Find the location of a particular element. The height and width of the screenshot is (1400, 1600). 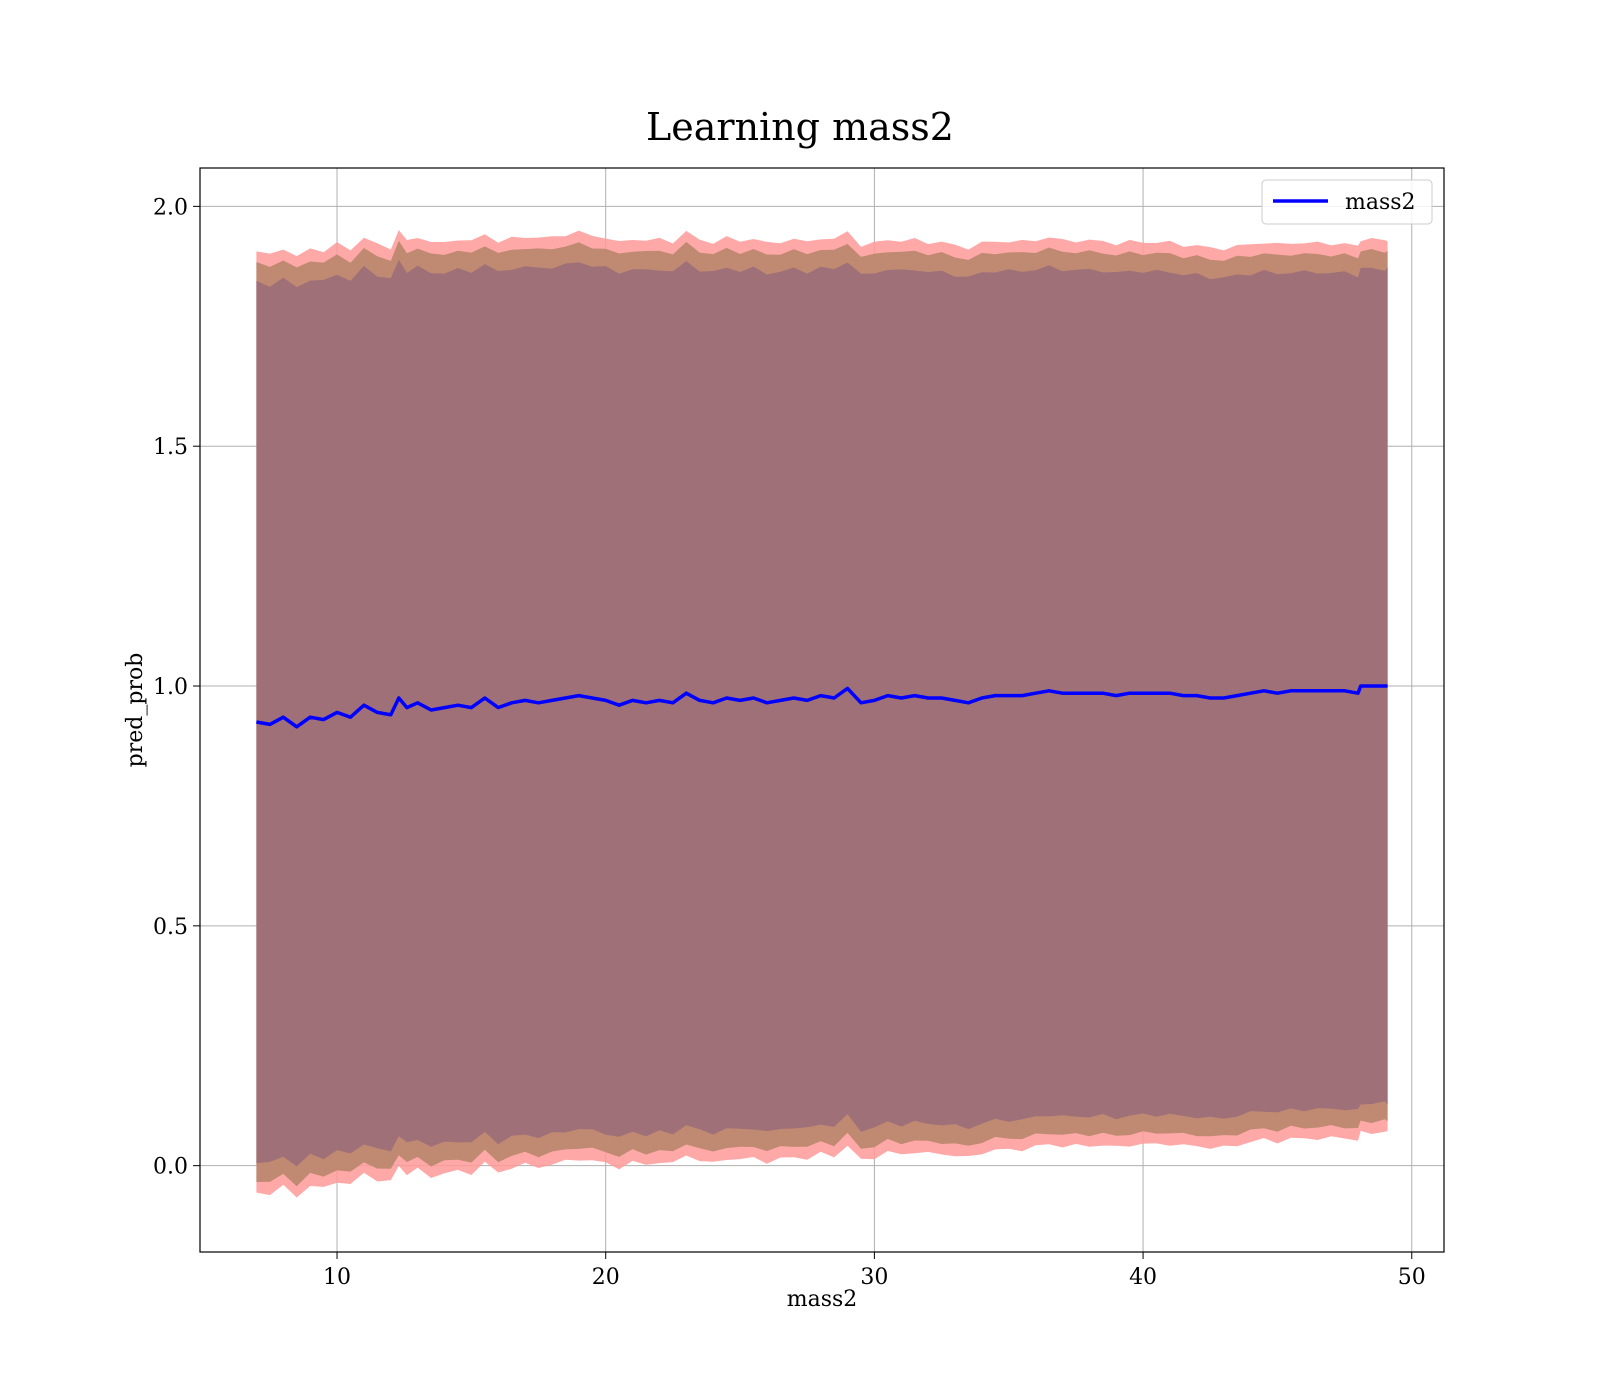

x-axis: 10 20 30 40 50 is located at coordinates (874, 1271).